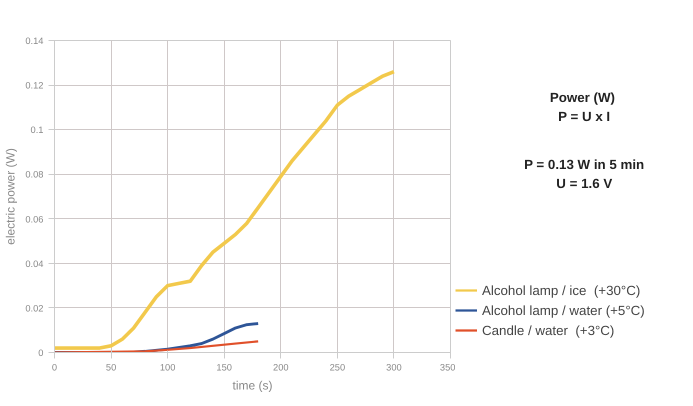  Describe the element at coordinates (34, 41) in the screenshot. I see `y-tick-label: 0.14` at that location.